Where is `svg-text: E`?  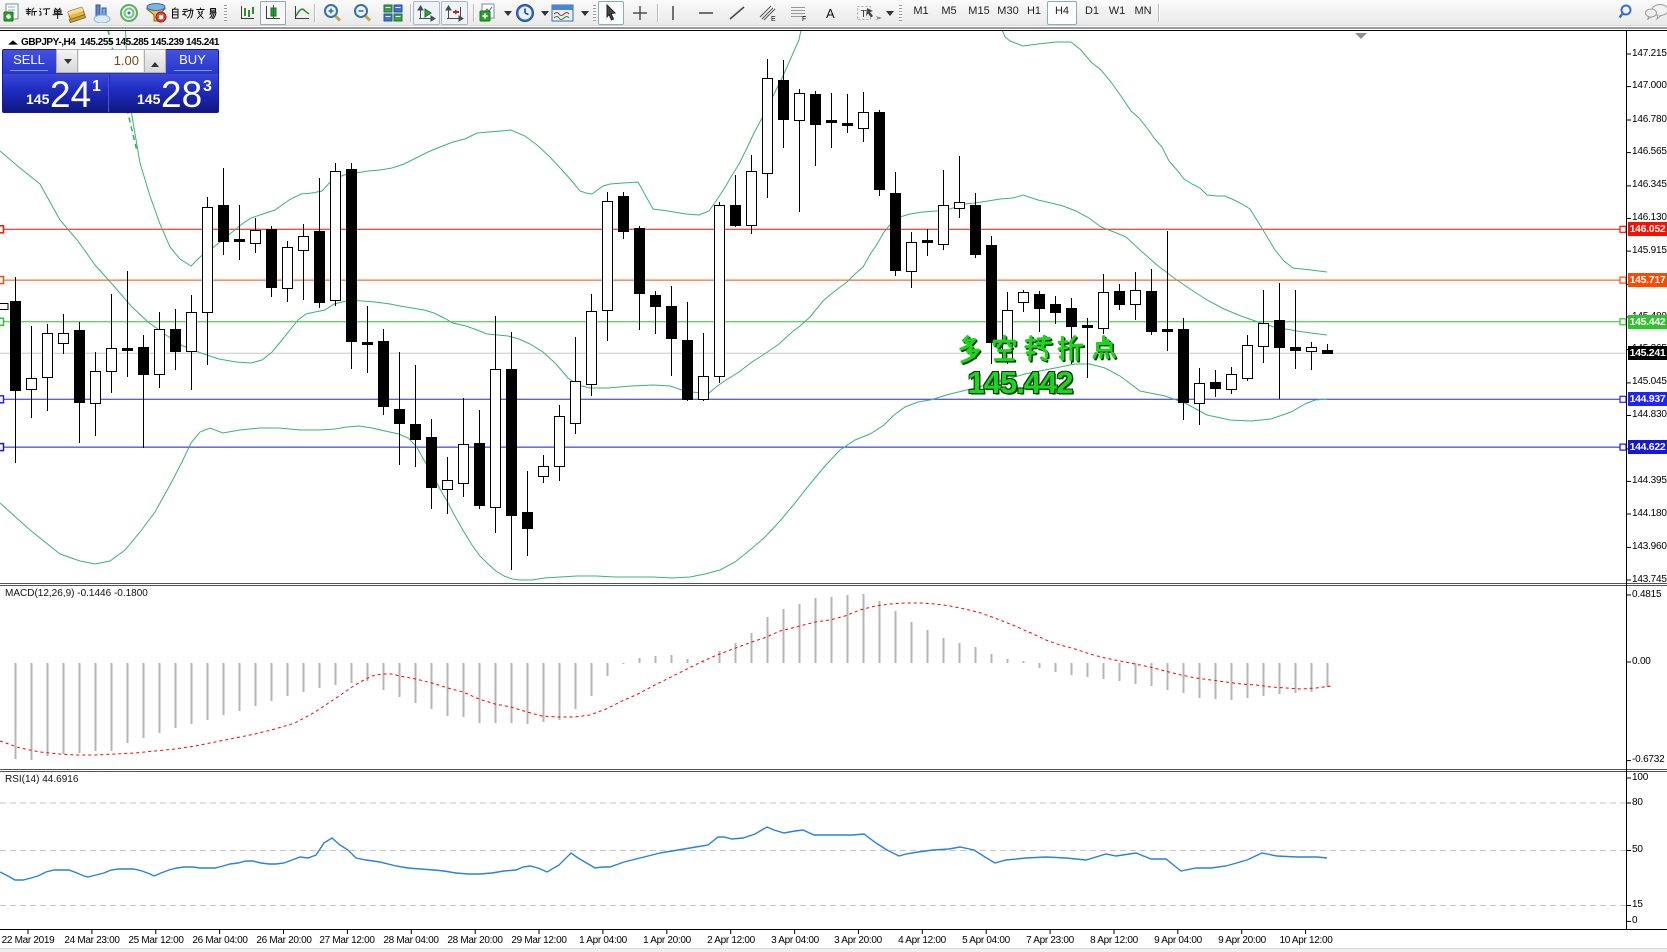 svg-text: E is located at coordinates (773, 19).